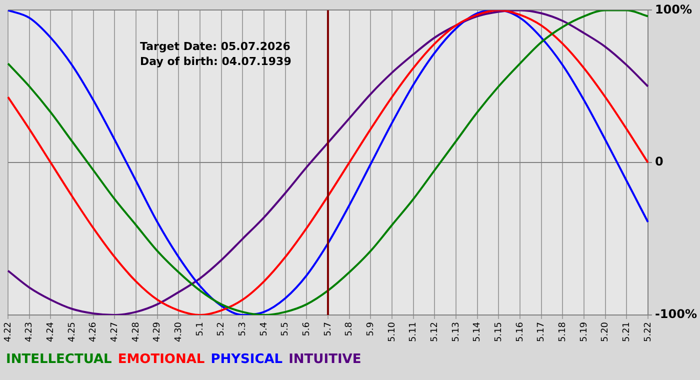 This screenshot has height=380, width=700. I want to click on x-tick-label: 4.23, so click(29, 332).